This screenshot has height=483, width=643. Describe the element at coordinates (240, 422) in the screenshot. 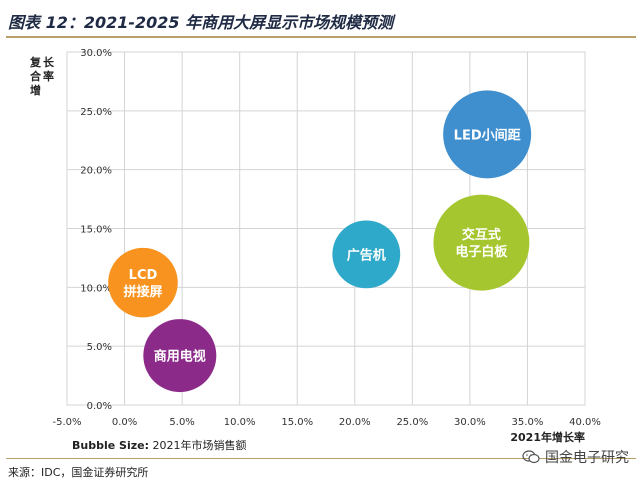

I see `x-tick-label: 10.0%` at that location.